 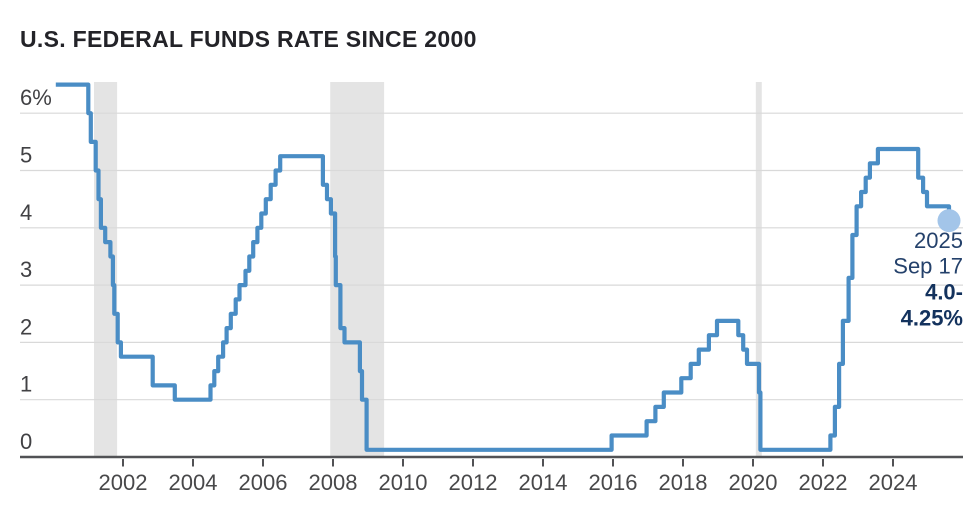 What do you see at coordinates (333, 482) in the screenshot?
I see `x-axis-label: 2008` at bounding box center [333, 482].